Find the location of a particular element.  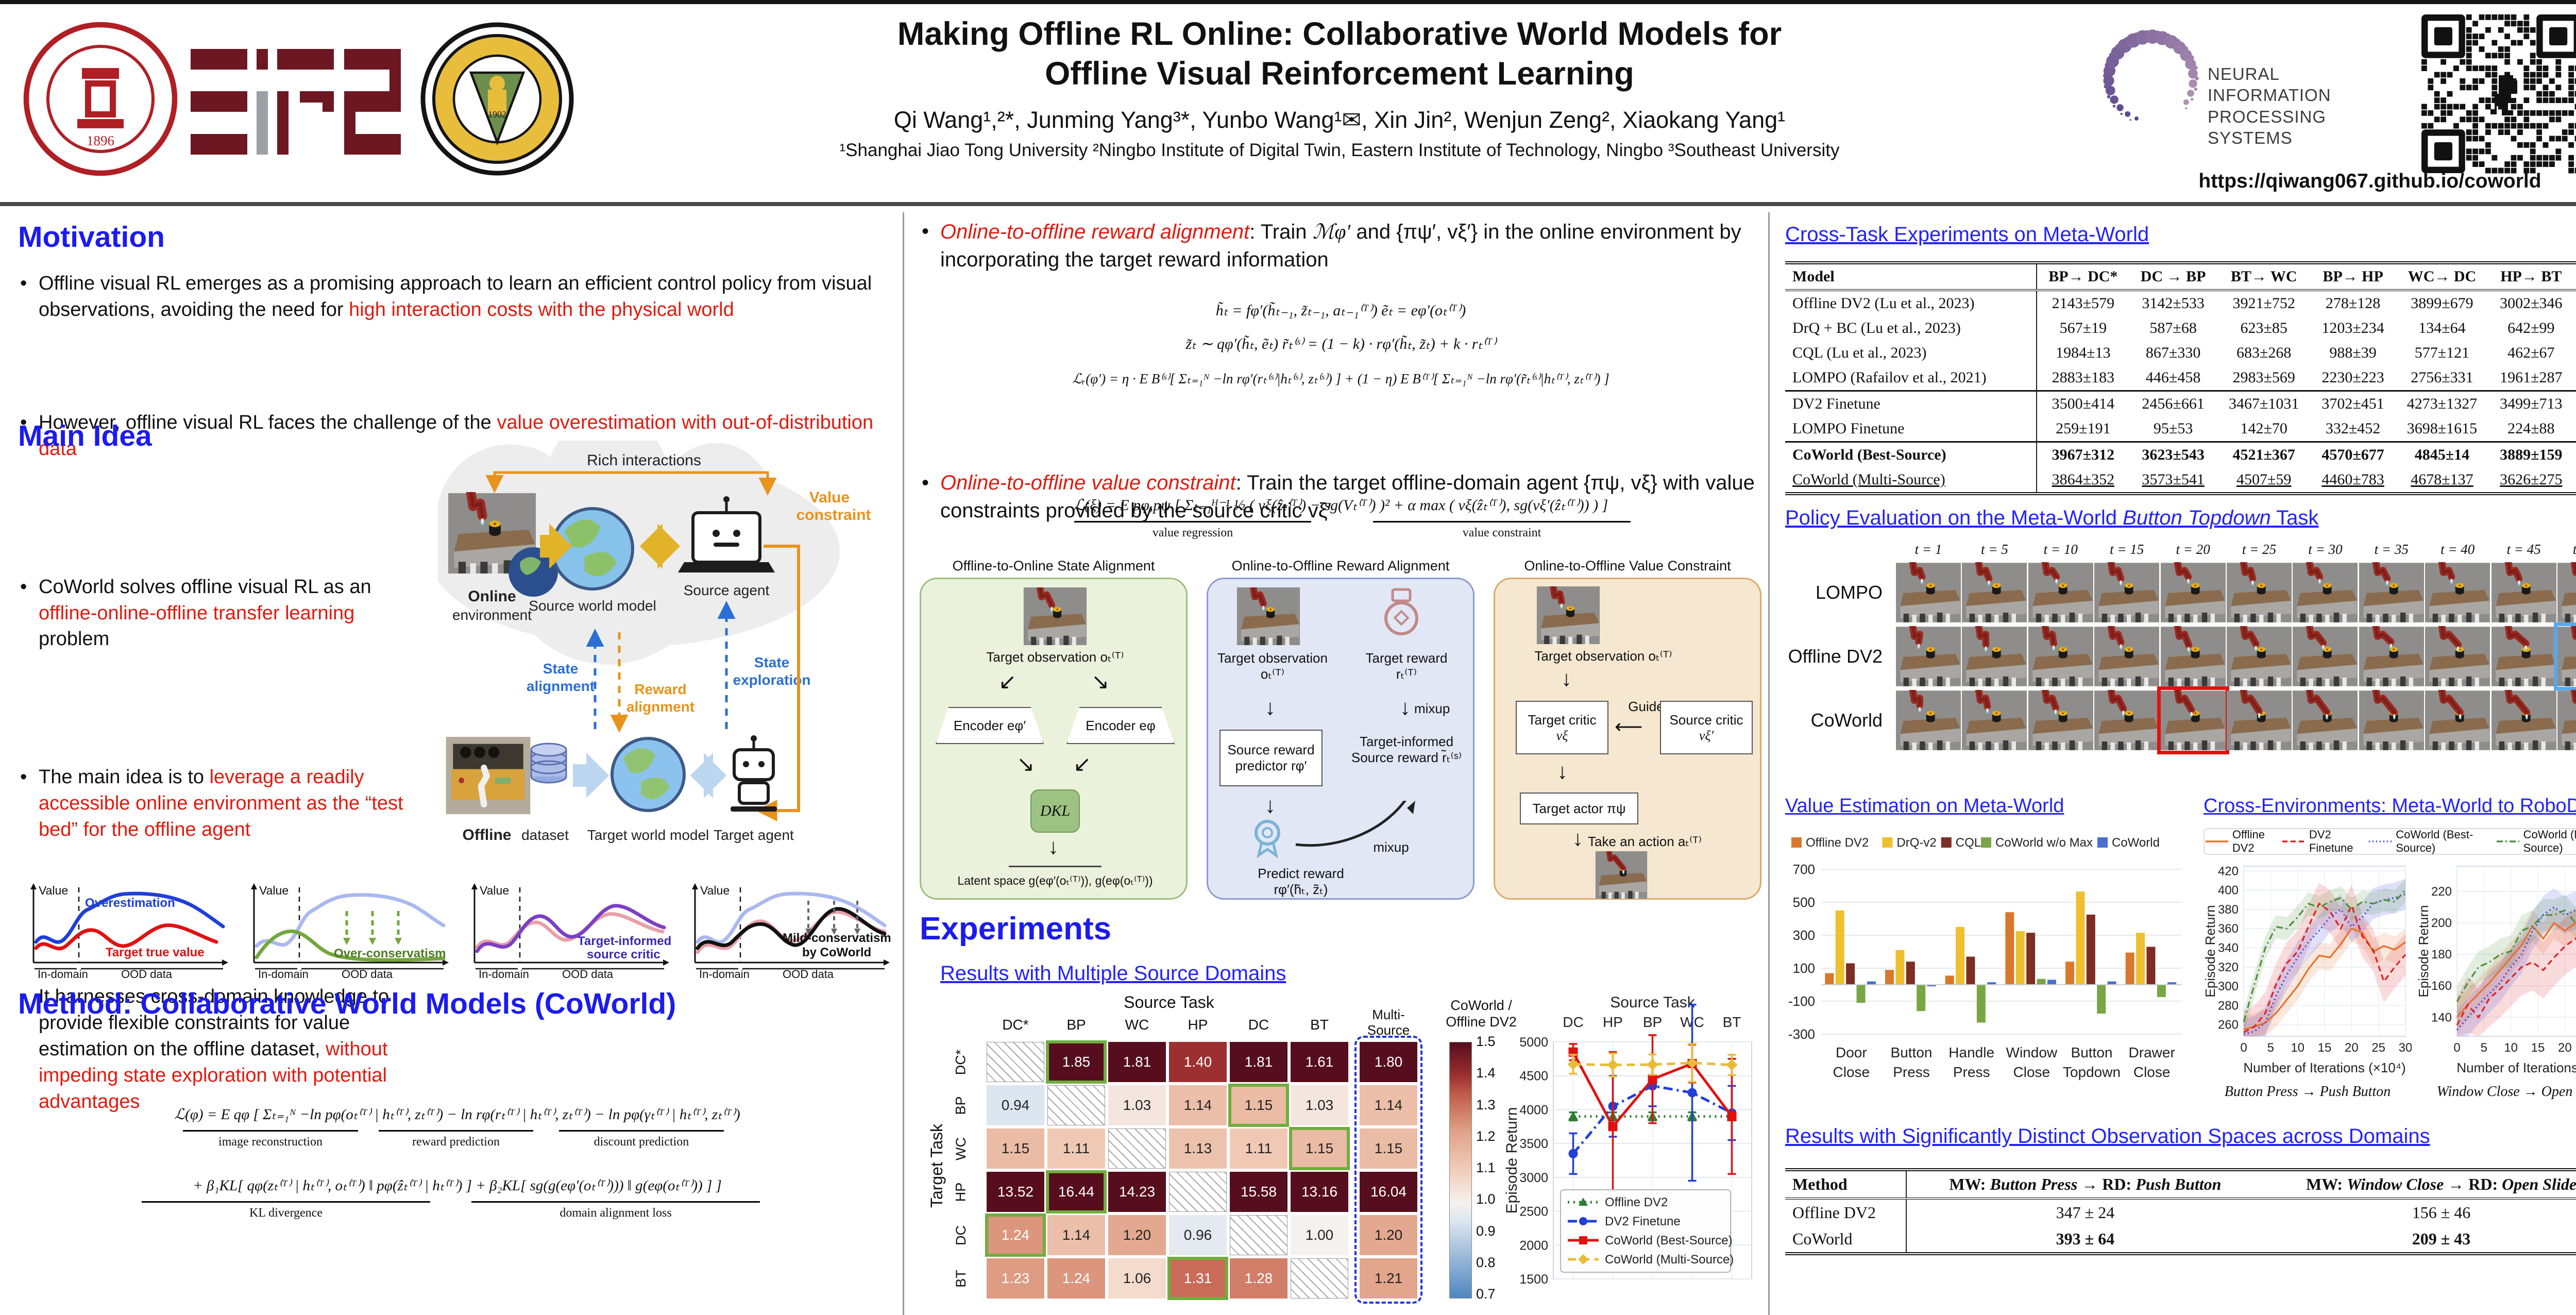

experiments-heading: Experiments is located at coordinates (1016, 929).